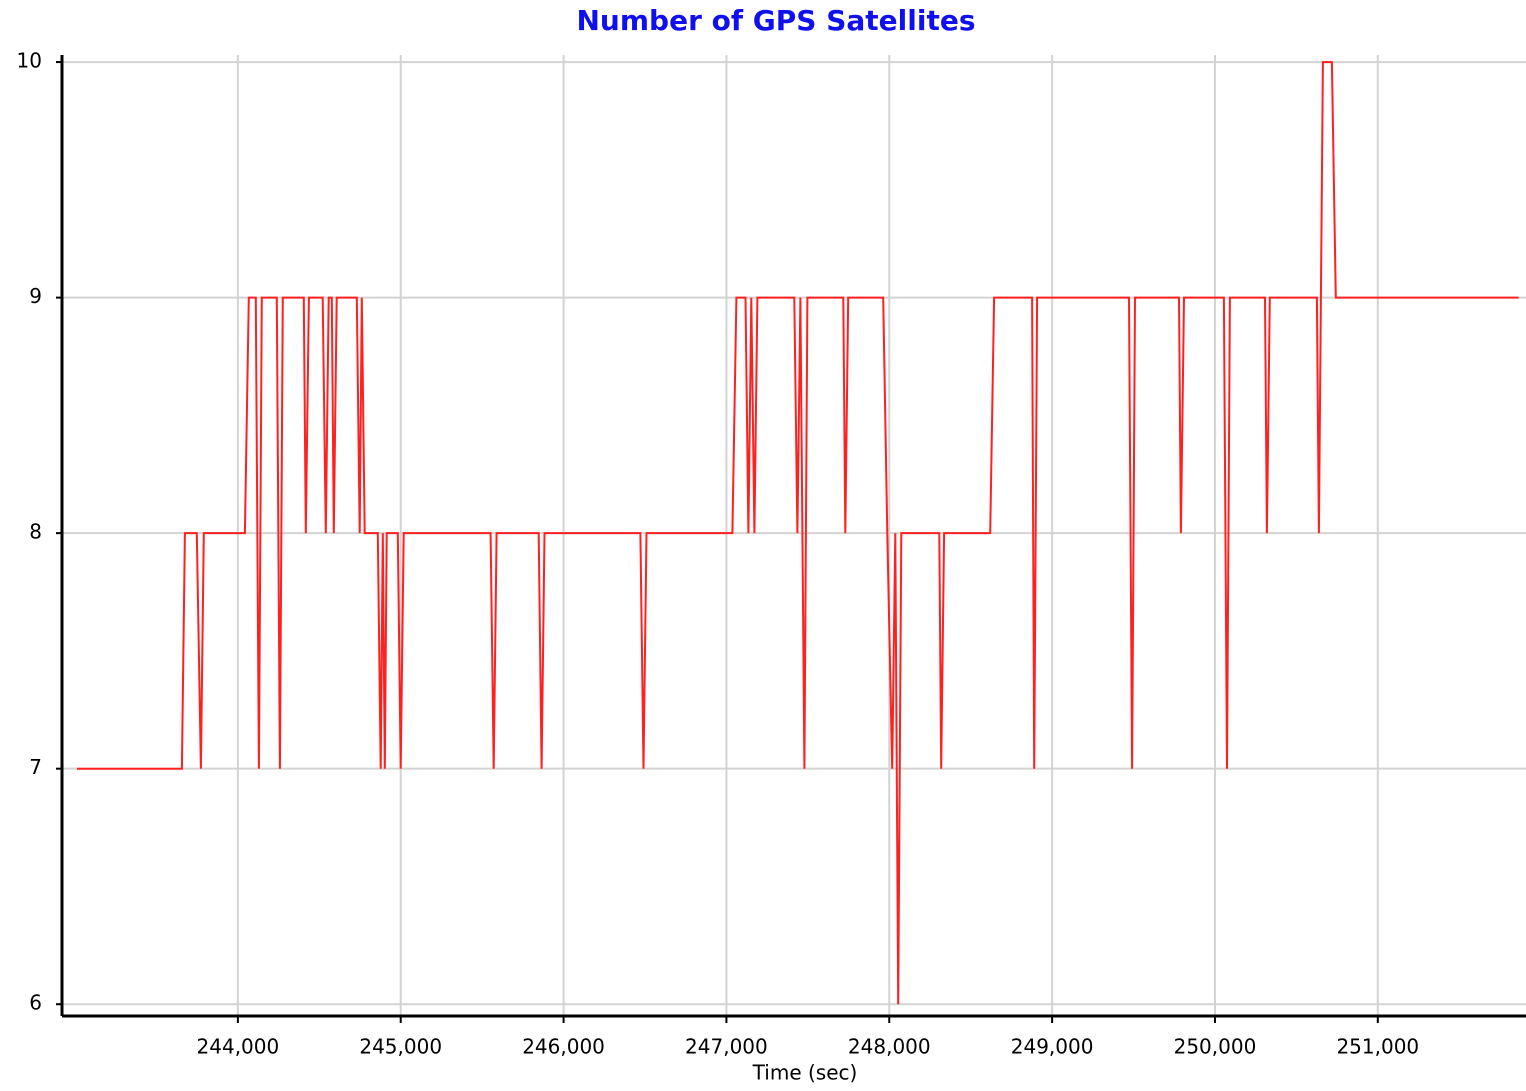 Image resolution: width=1526 pixels, height=1091 pixels. Describe the element at coordinates (400, 1047) in the screenshot. I see `x-tick-label: 245,000` at that location.